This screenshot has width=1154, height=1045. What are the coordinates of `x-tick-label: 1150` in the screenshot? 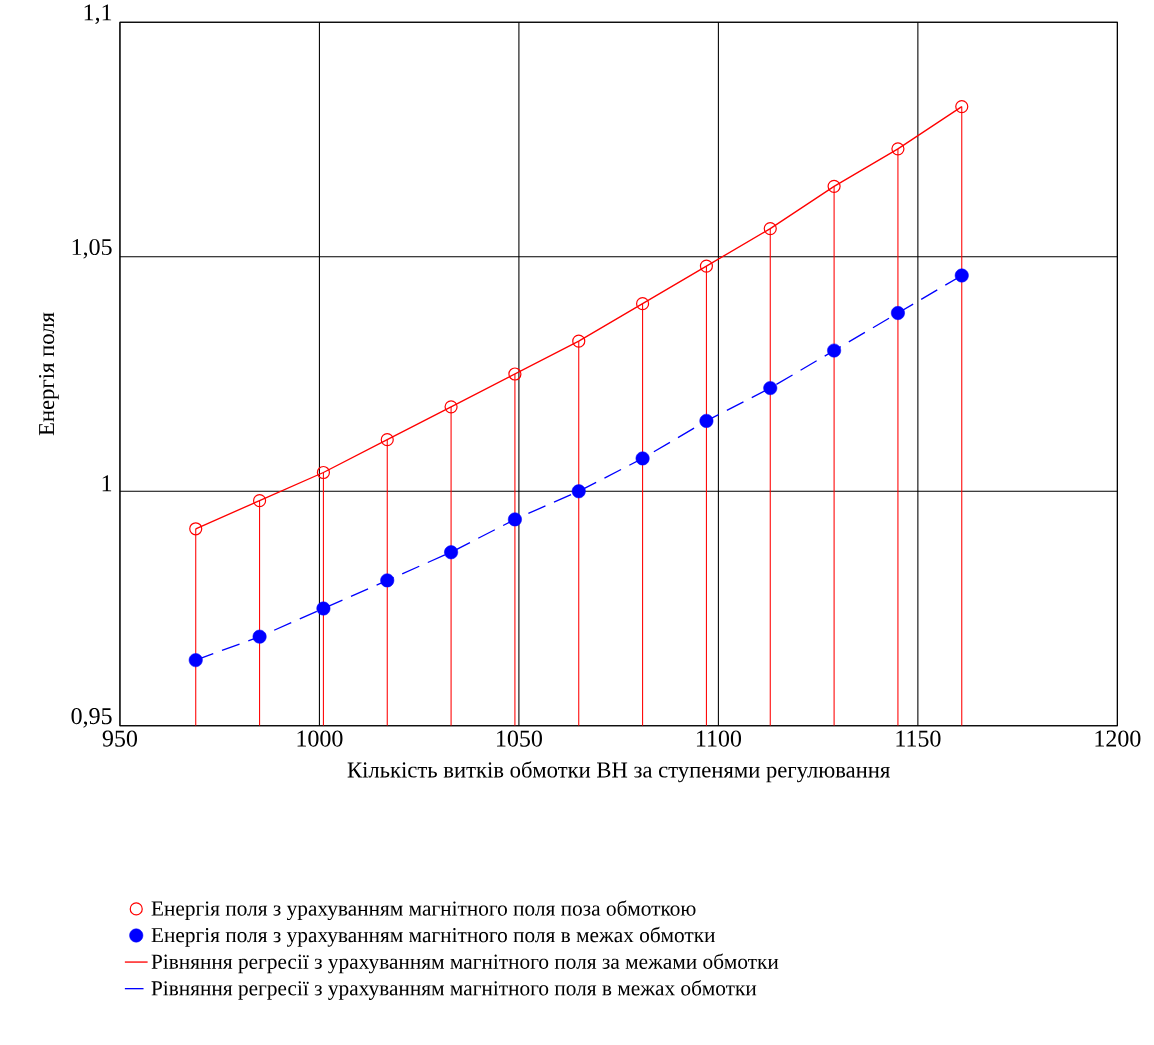 It's located at (918, 738).